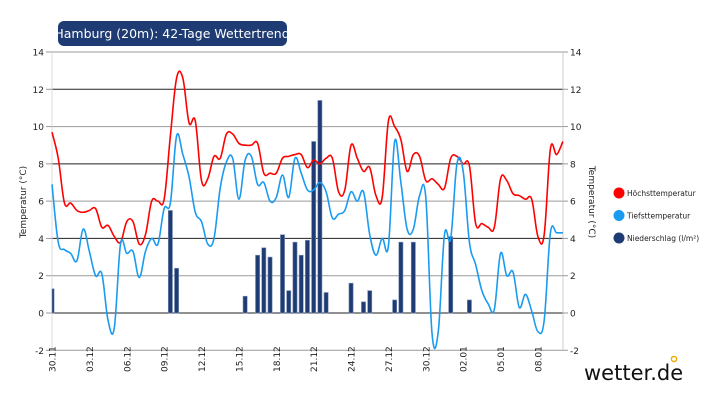 The image size is (717, 407). Describe the element at coordinates (633, 373) in the screenshot. I see `logo-text: wetter.de` at that location.